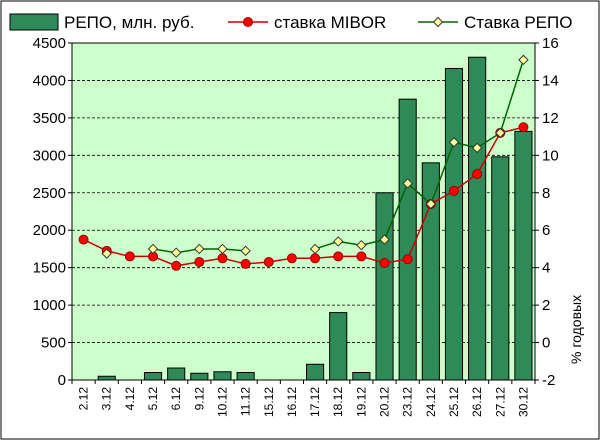 The height and width of the screenshot is (445, 600). What do you see at coordinates (431, 402) in the screenshot?
I see `x-tick-label: 24.12` at bounding box center [431, 402].